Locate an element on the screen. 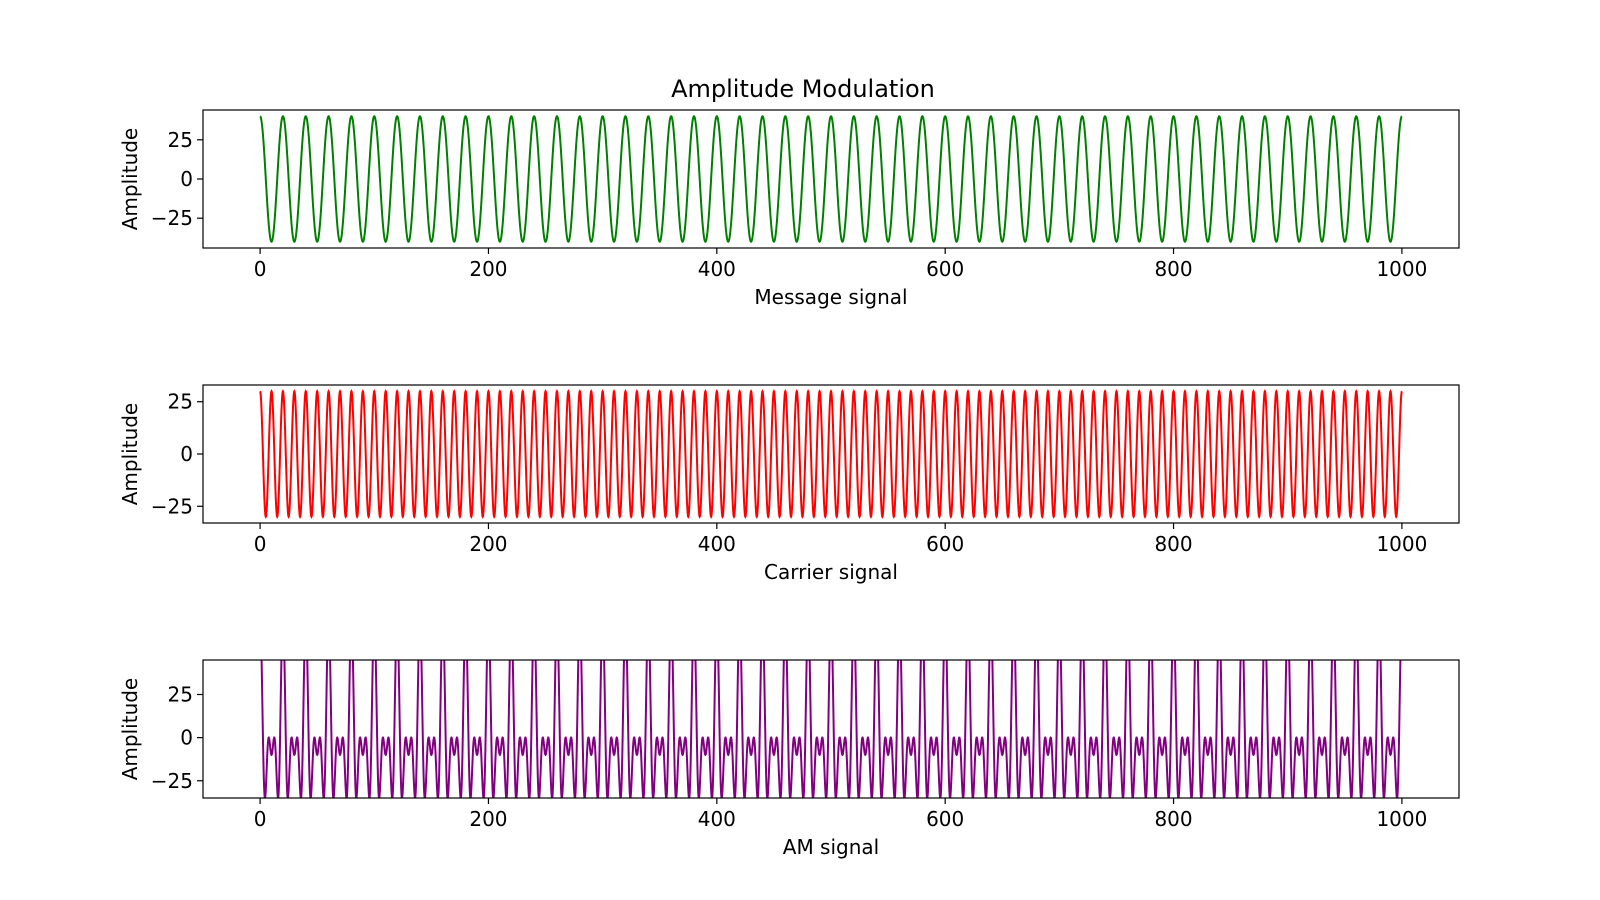 This screenshot has width=1600, height=900. message-y-tick-label: 25 is located at coordinates (180, 140).